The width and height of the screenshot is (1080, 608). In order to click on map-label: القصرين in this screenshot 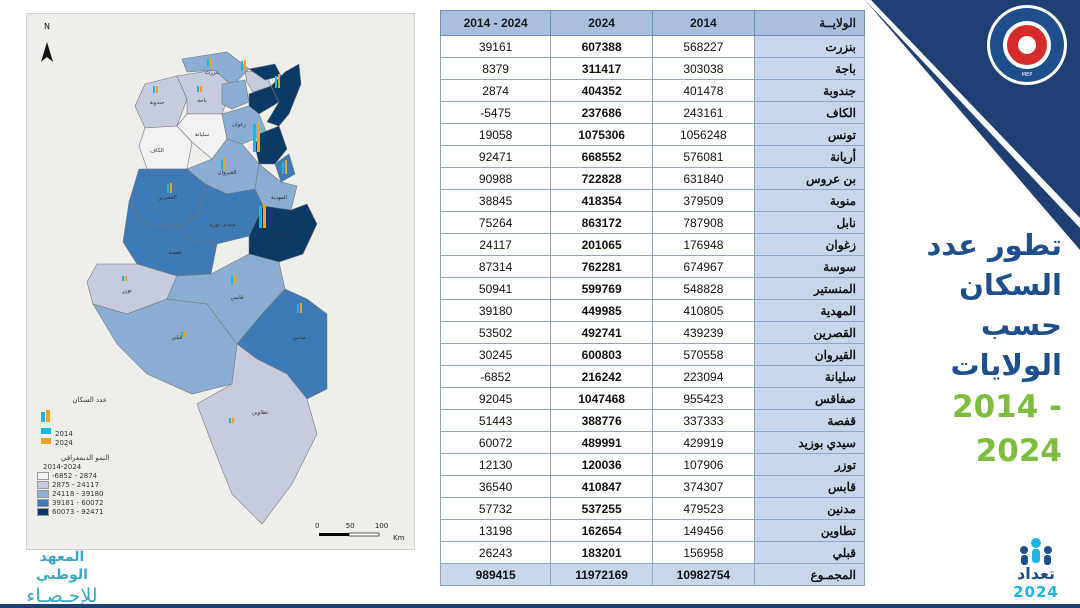, I will do `click(167, 198)`.